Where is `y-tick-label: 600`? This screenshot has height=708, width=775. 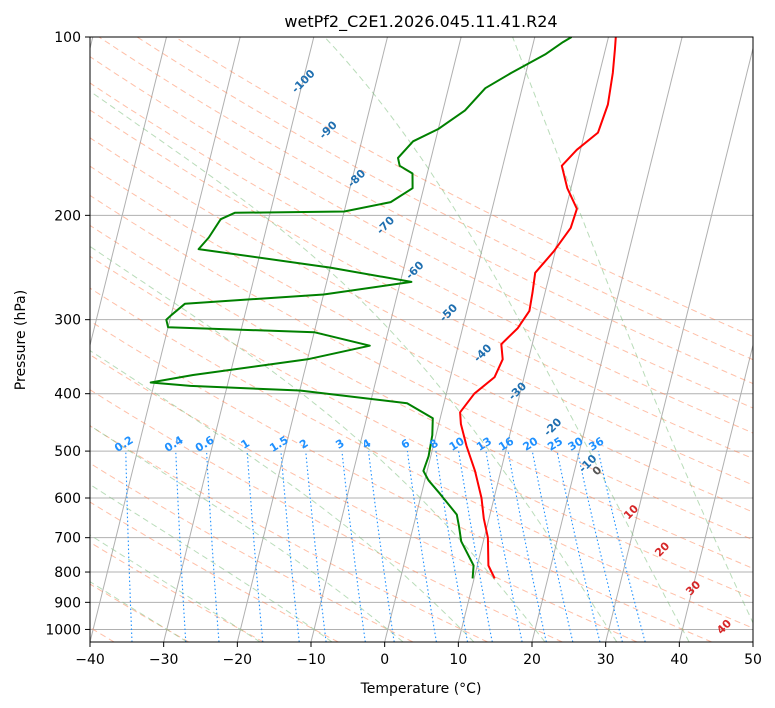 y-tick-label: 600 is located at coordinates (67, 499).